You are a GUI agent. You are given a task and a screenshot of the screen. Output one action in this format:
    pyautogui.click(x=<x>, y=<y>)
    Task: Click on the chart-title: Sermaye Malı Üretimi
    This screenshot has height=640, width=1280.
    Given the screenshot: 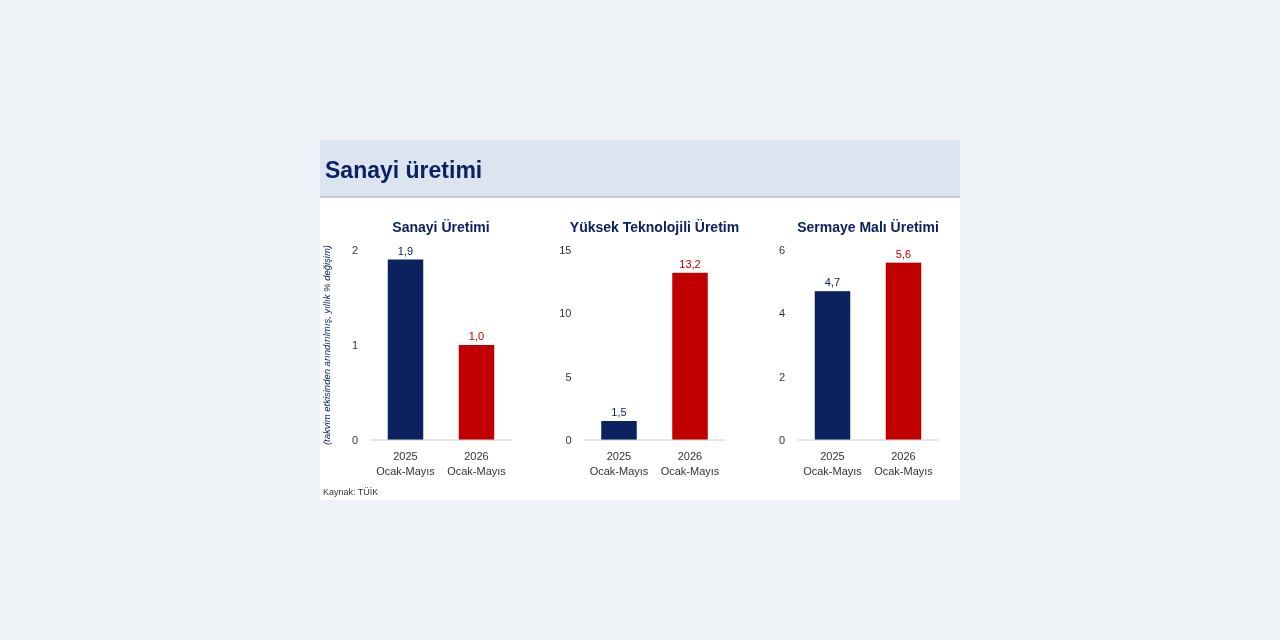 What is the action you would take?
    pyautogui.click(x=868, y=227)
    